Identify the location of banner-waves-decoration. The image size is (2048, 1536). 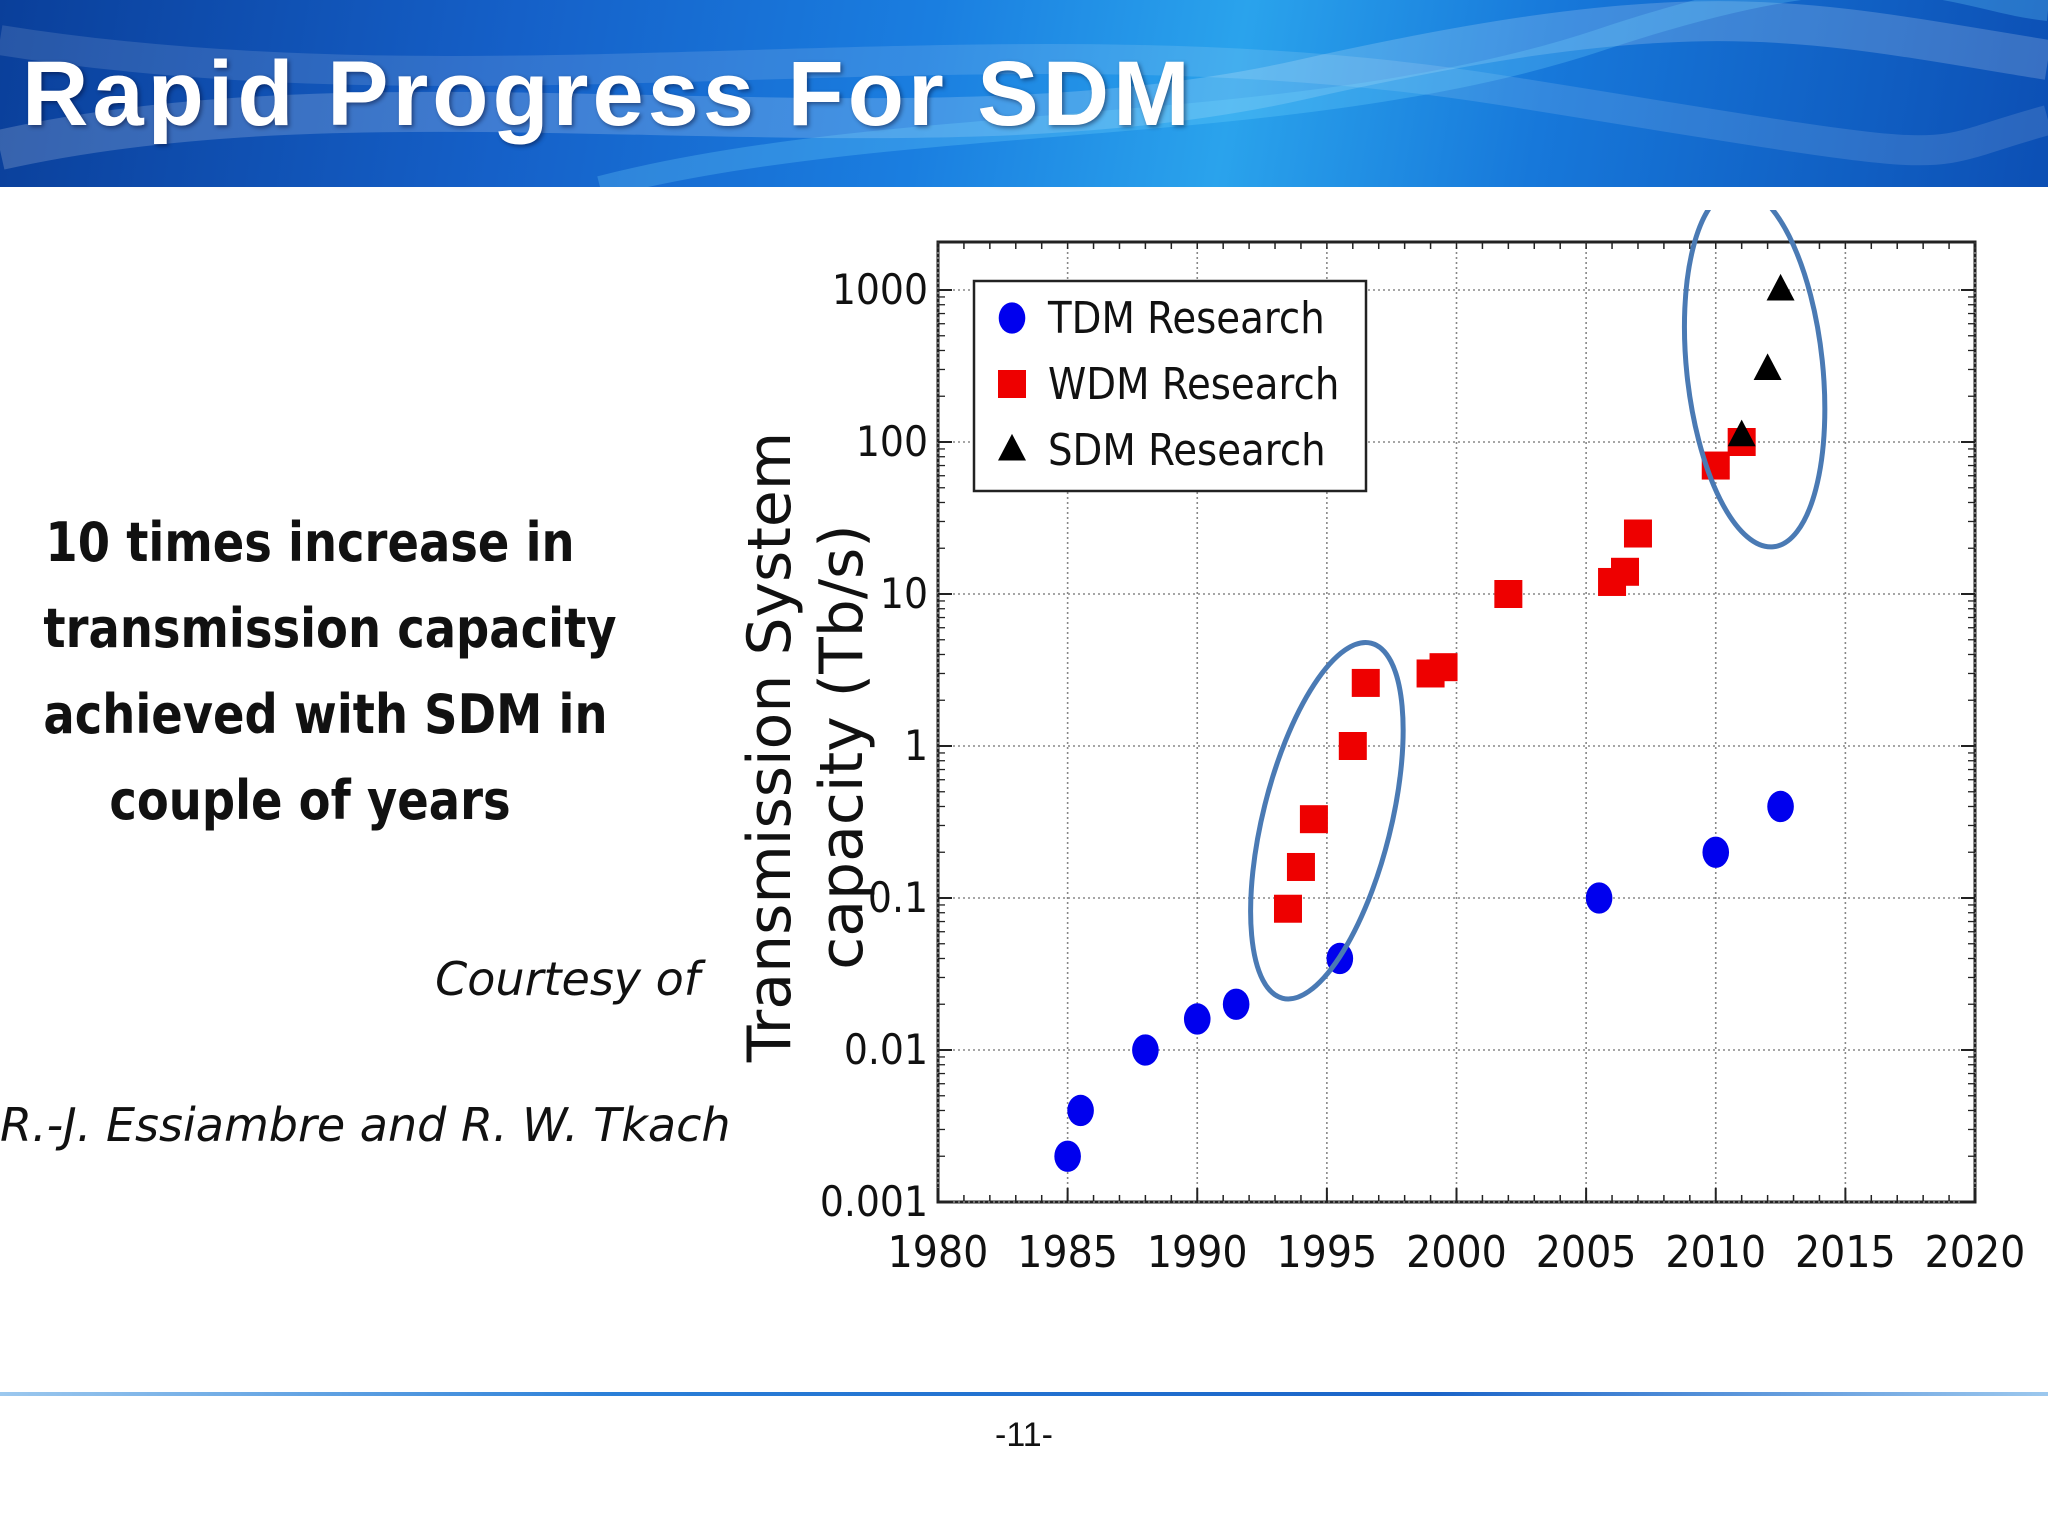
(1024, 93).